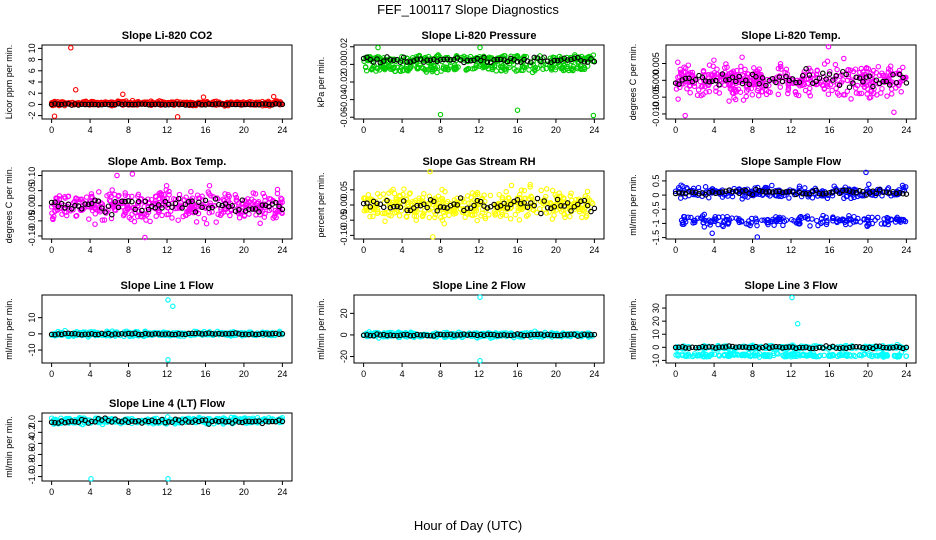 This screenshot has width=936, height=540. What do you see at coordinates (344, 356) in the screenshot?
I see `y-tick-label: -20` at bounding box center [344, 356].